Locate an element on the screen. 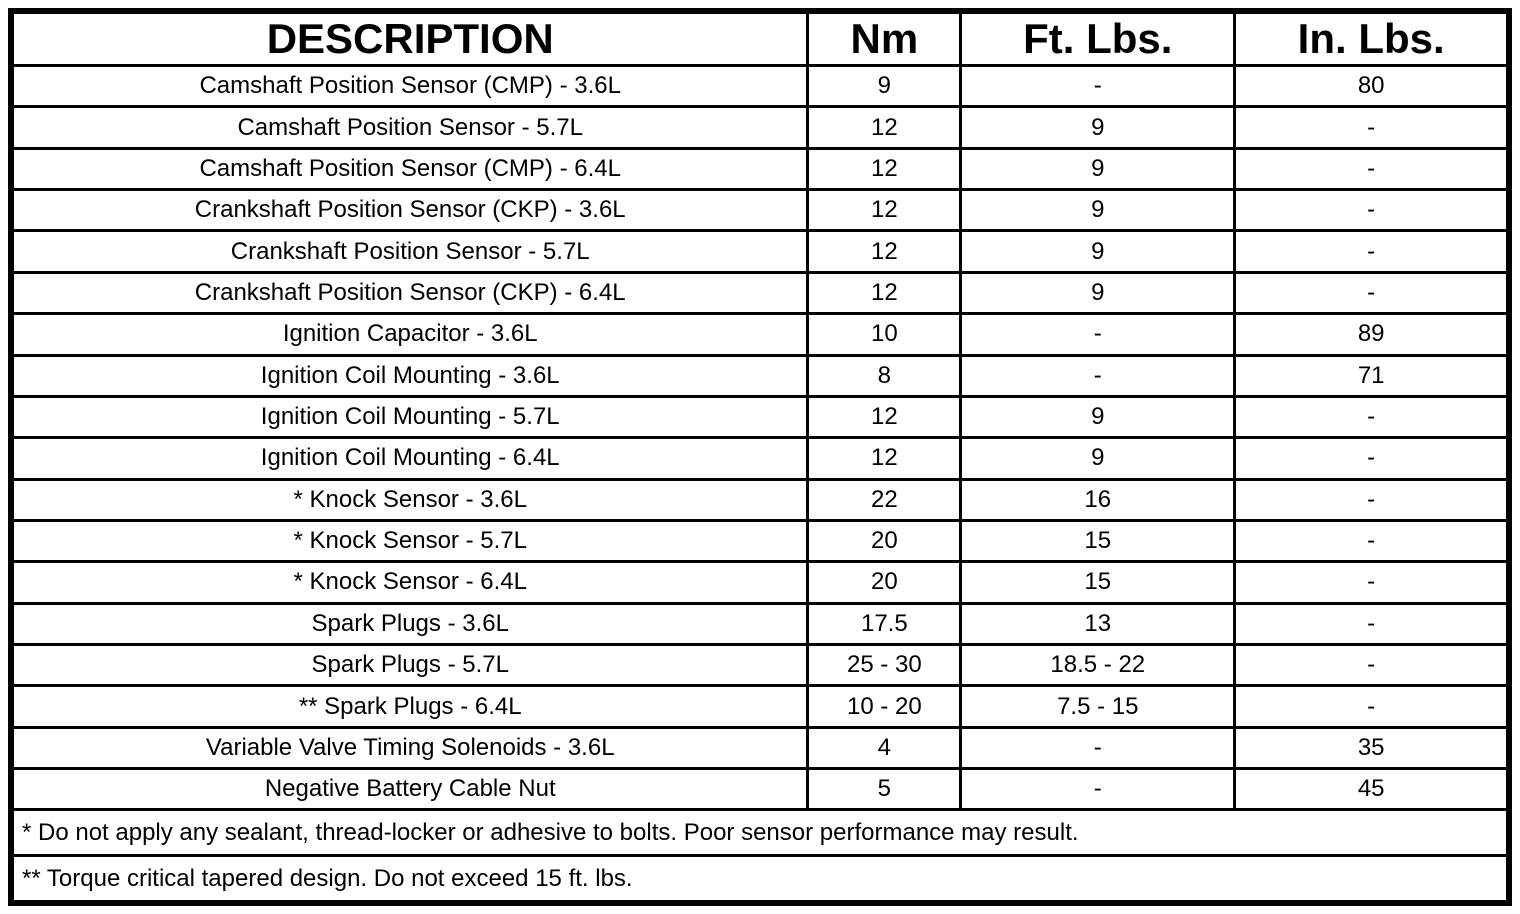  description-cell: Variable Valve Timing Solenoids - 3.6L is located at coordinates (409, 748).